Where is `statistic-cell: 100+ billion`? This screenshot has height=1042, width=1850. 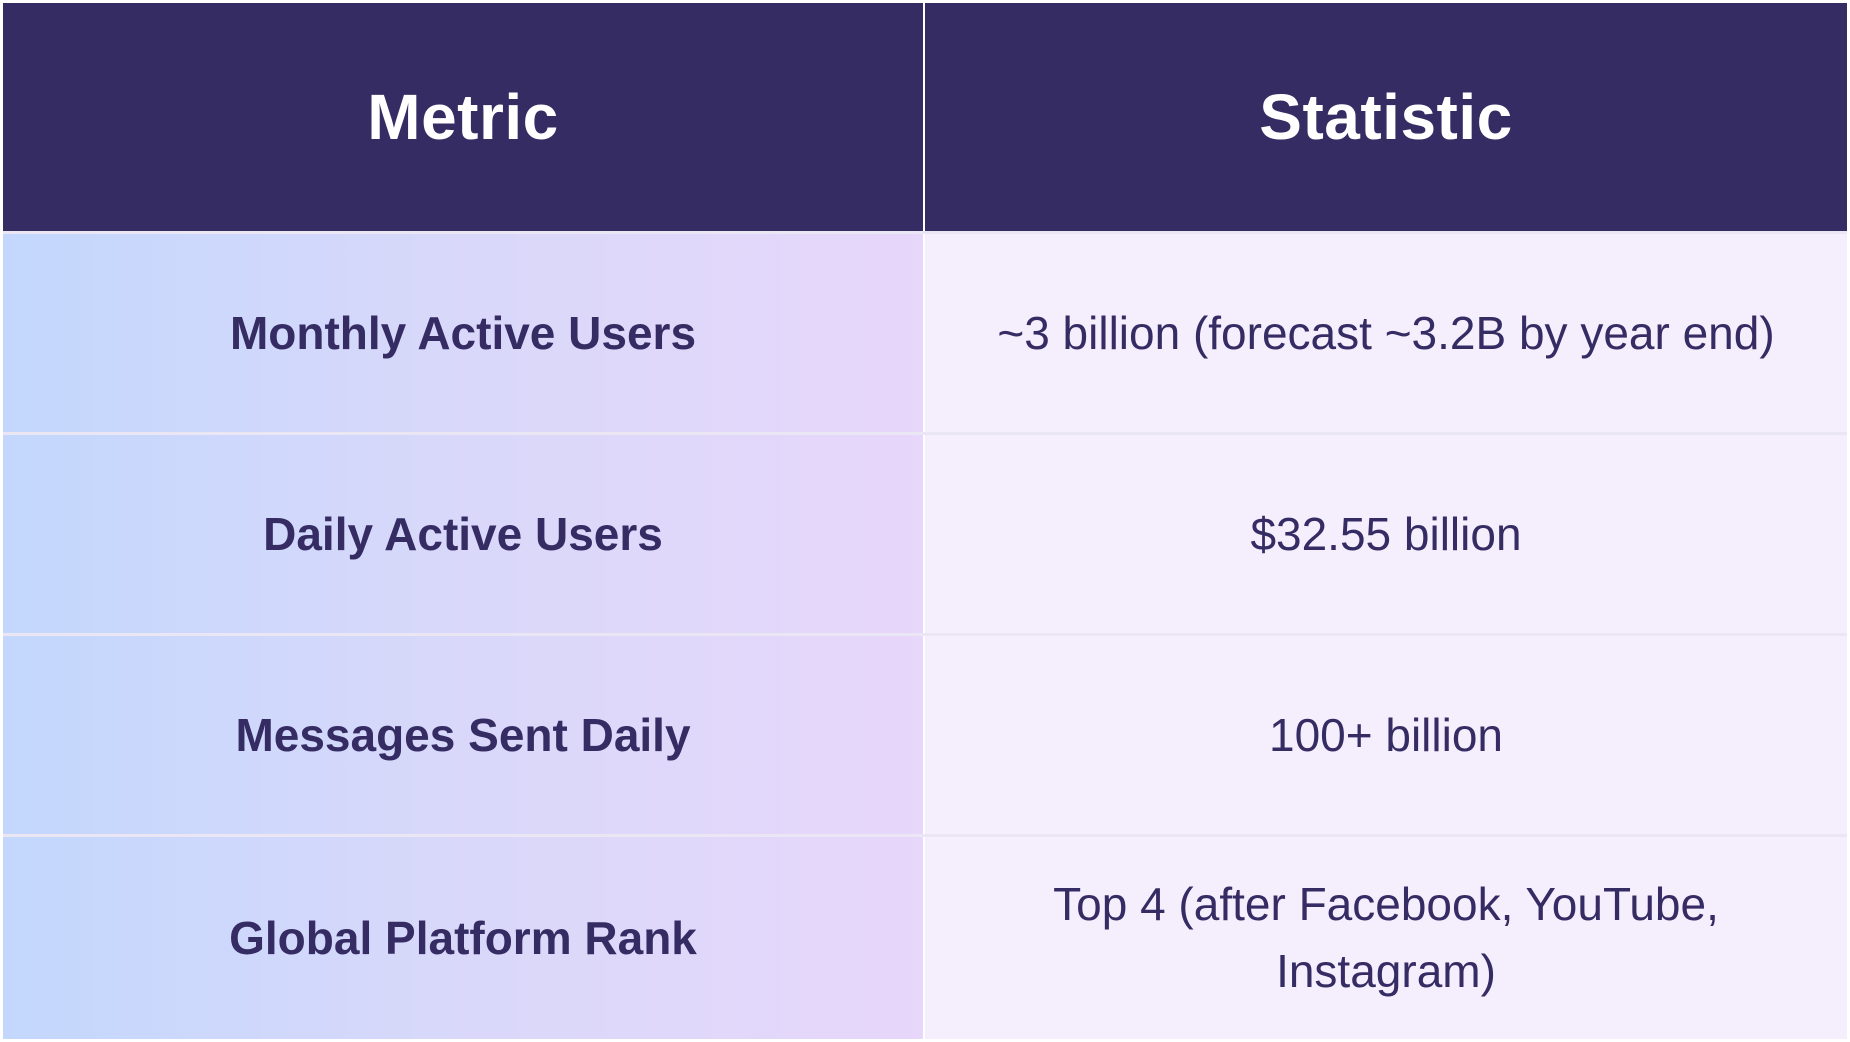
statistic-cell: 100+ billion is located at coordinates (1386, 735).